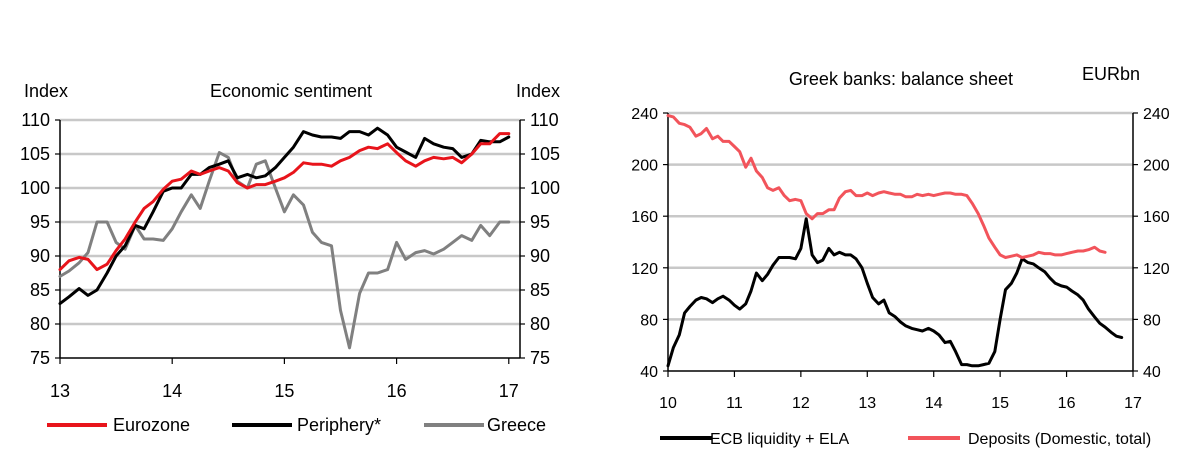 The image size is (1200, 464). Describe the element at coordinates (60, 391) in the screenshot. I see `left-xtick-label: 13` at that location.